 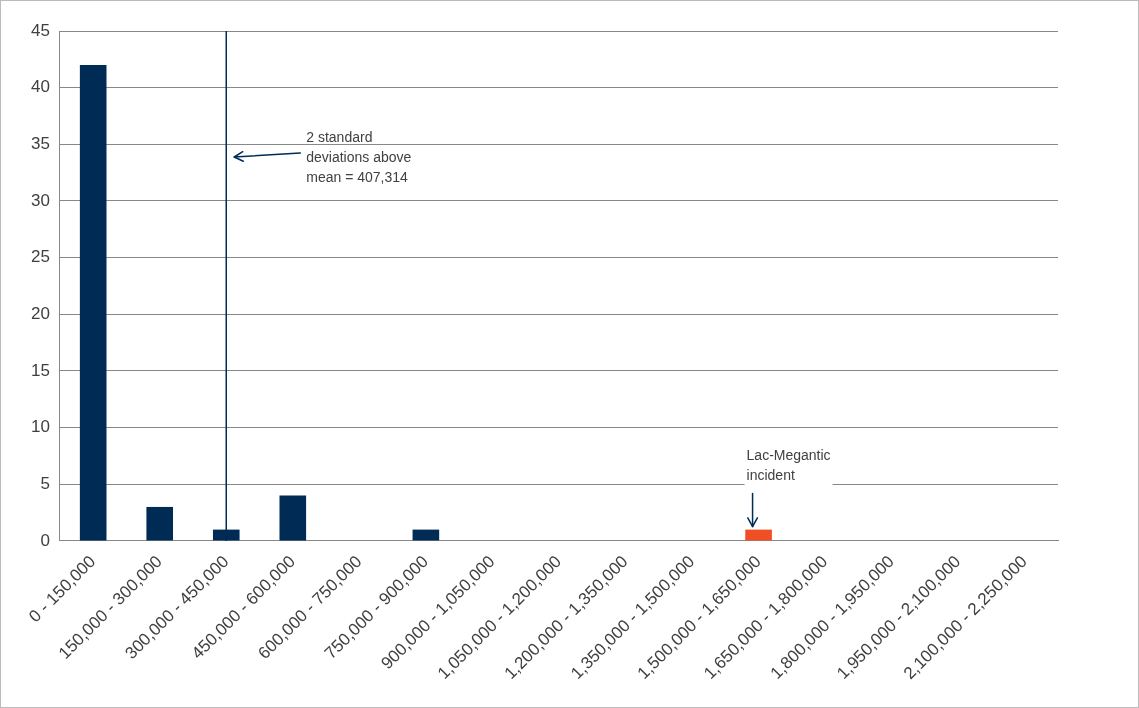 I want to click on annotation: Lac-Megantic incident, so click(x=788, y=465).